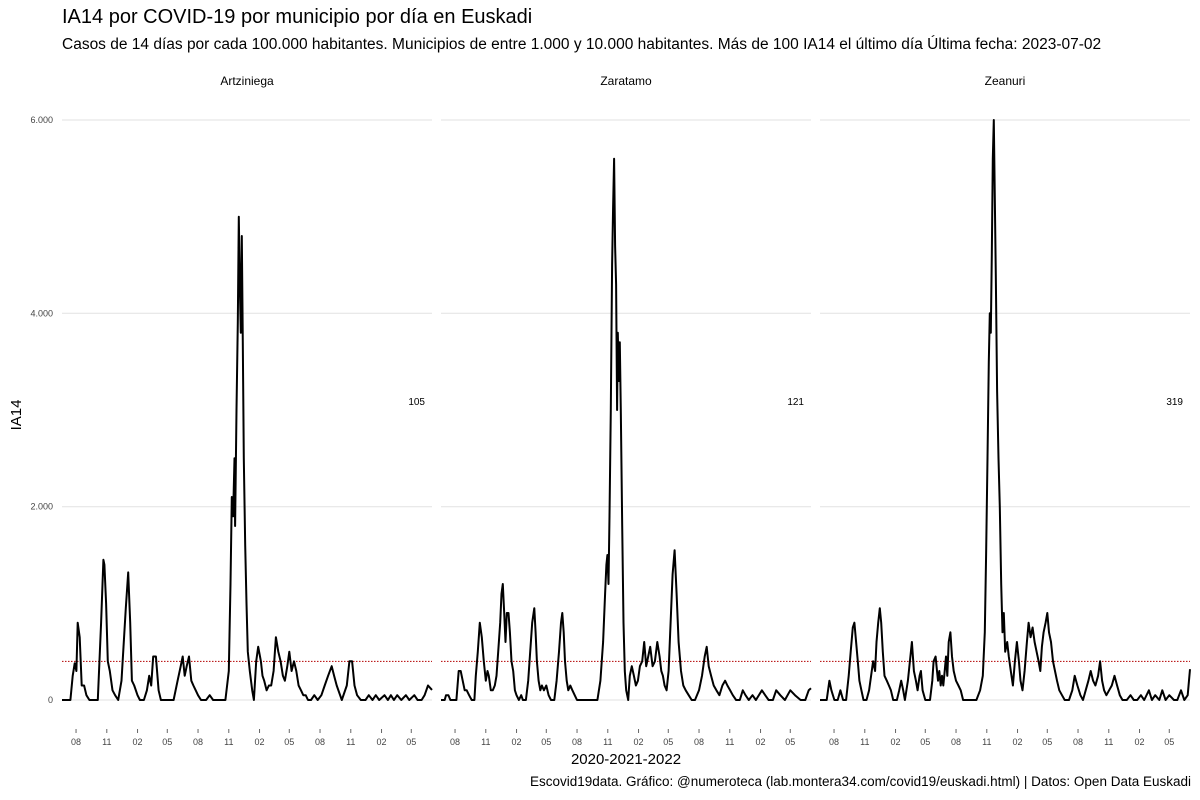  Describe the element at coordinates (41, 507) in the screenshot. I see `y-tick-label: 2.000` at that location.